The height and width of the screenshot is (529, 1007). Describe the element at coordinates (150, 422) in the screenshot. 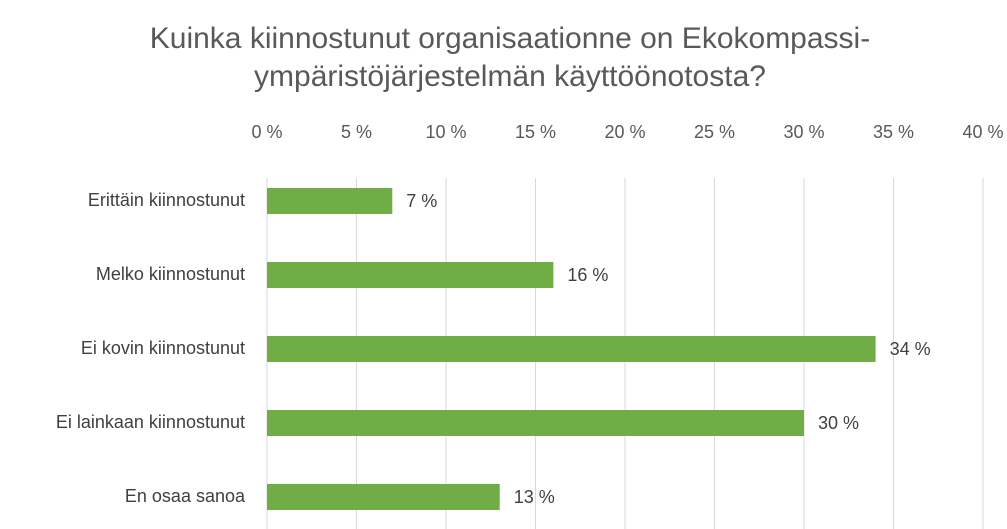

I see `y-tick-label: Ei lainkaan kiinnostunut` at that location.